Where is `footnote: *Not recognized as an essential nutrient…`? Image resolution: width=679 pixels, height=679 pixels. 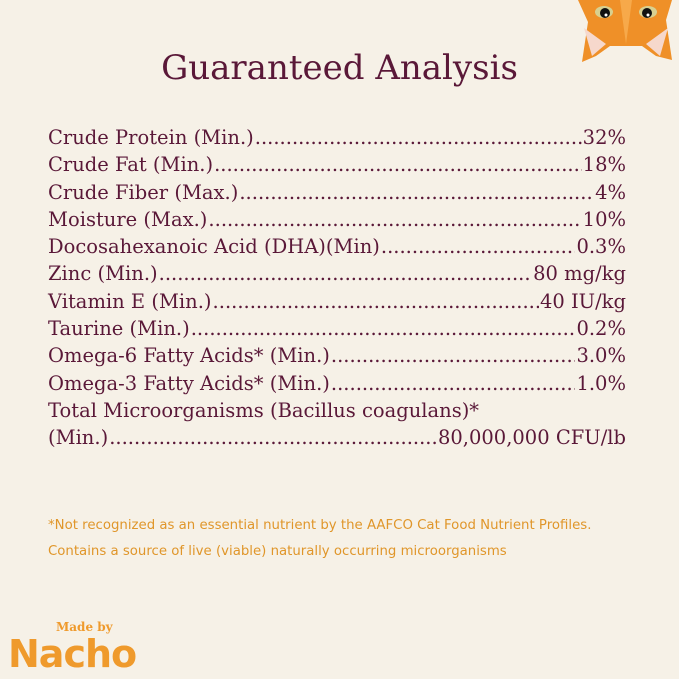
footnote: *Not recognized as an essential nutrient… is located at coordinates (320, 525).